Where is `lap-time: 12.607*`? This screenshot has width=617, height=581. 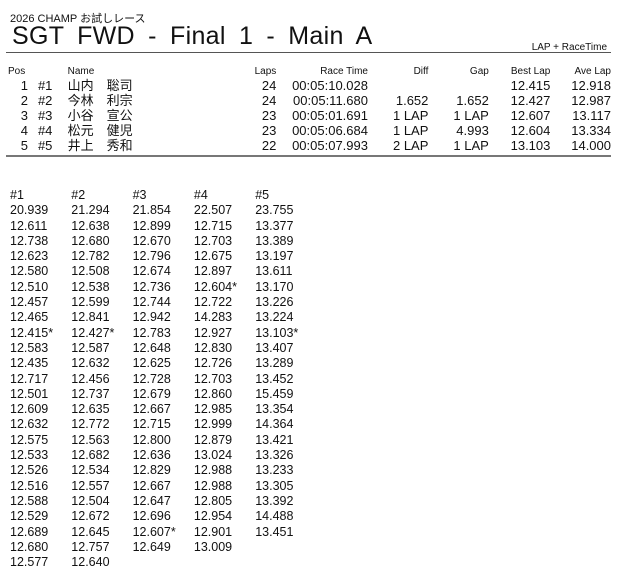
lap-time: 12.607* is located at coordinates (154, 531).